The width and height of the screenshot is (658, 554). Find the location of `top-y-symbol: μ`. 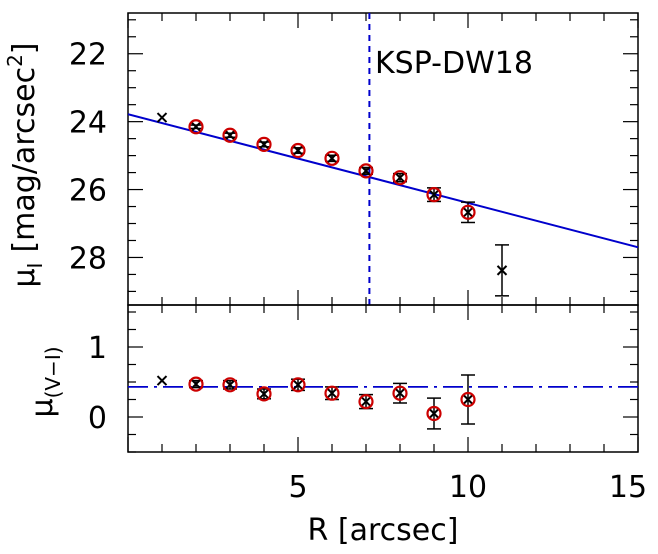

top-y-symbol: μ is located at coordinates (24, 277).